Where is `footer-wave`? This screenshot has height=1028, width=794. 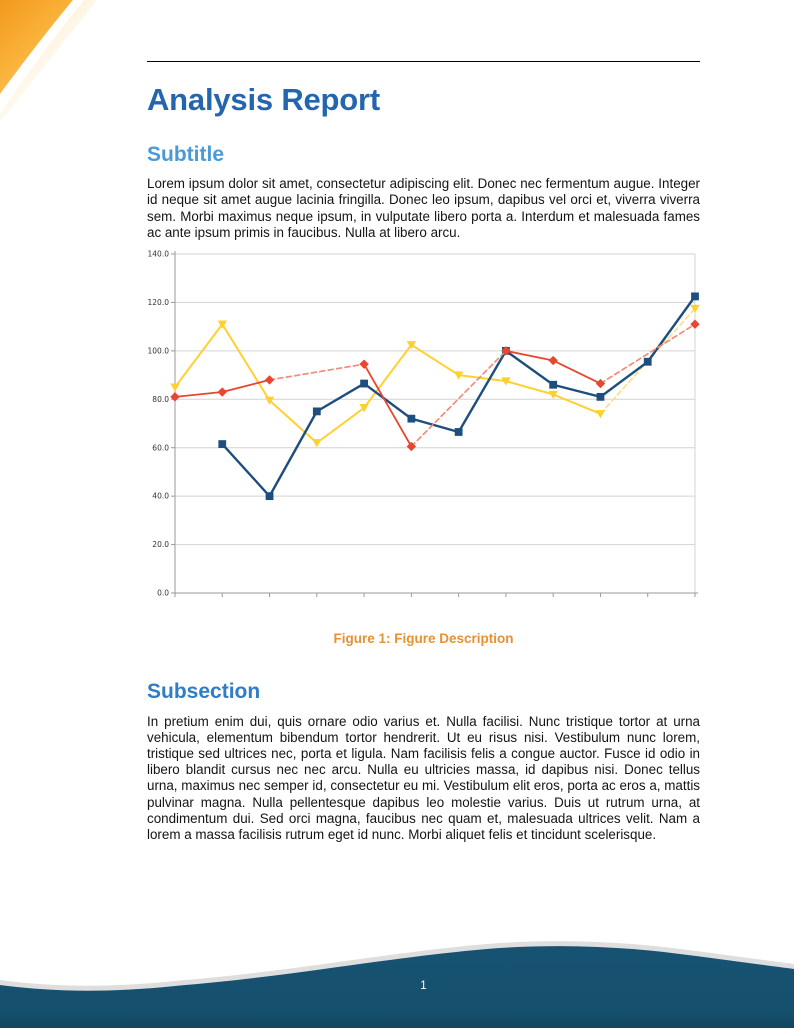
footer-wave is located at coordinates (397, 984).